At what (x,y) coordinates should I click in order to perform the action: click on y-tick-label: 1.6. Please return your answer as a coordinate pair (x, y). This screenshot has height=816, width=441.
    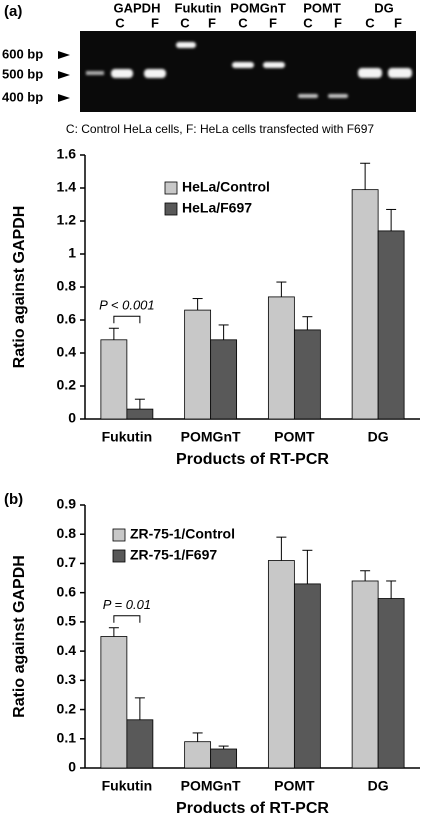
    Looking at the image, I should click on (67, 154).